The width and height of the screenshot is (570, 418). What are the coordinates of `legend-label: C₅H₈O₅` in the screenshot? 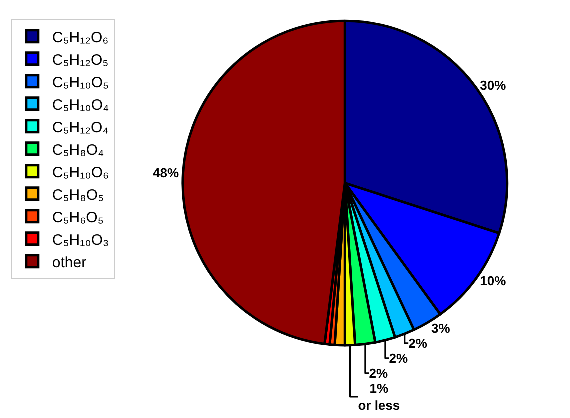 It's located at (78, 195).